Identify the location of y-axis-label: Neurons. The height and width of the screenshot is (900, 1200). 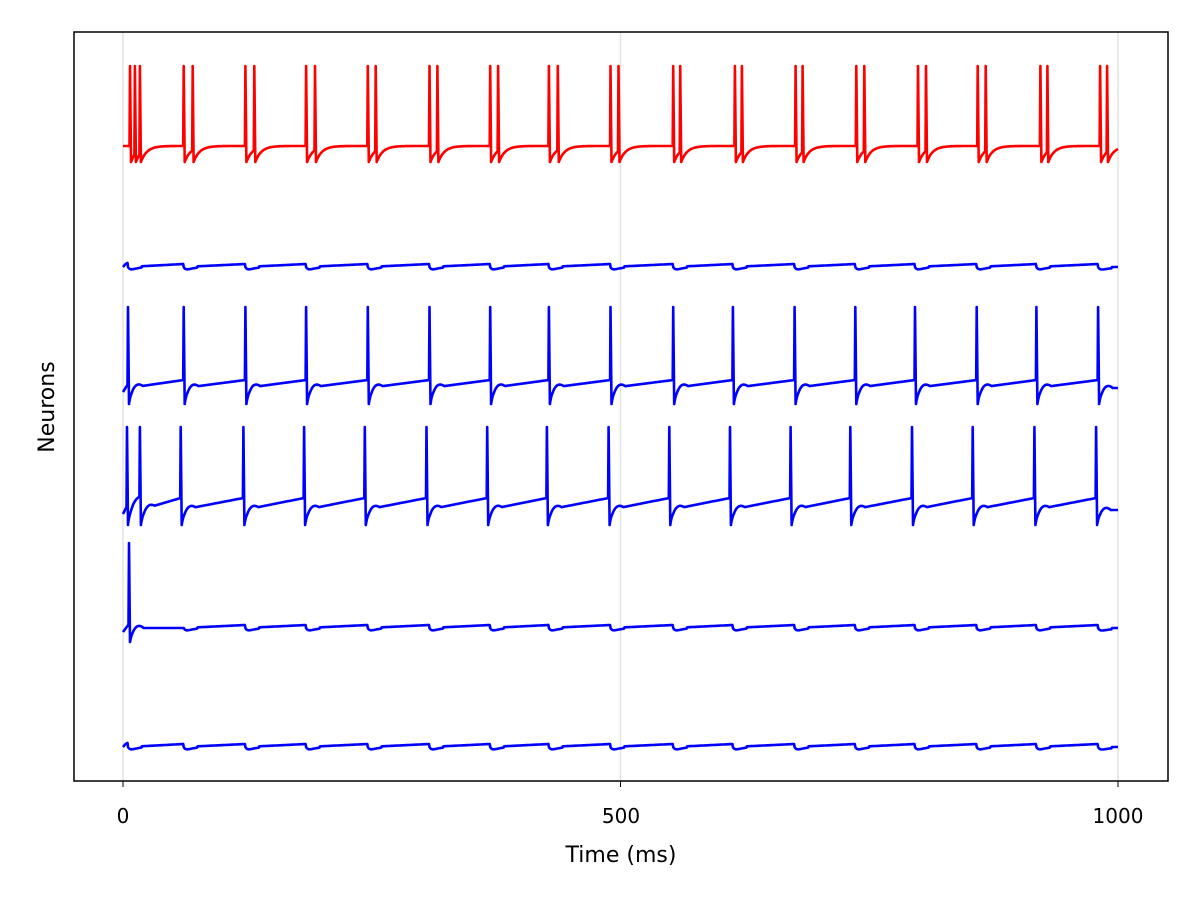
(47, 406).